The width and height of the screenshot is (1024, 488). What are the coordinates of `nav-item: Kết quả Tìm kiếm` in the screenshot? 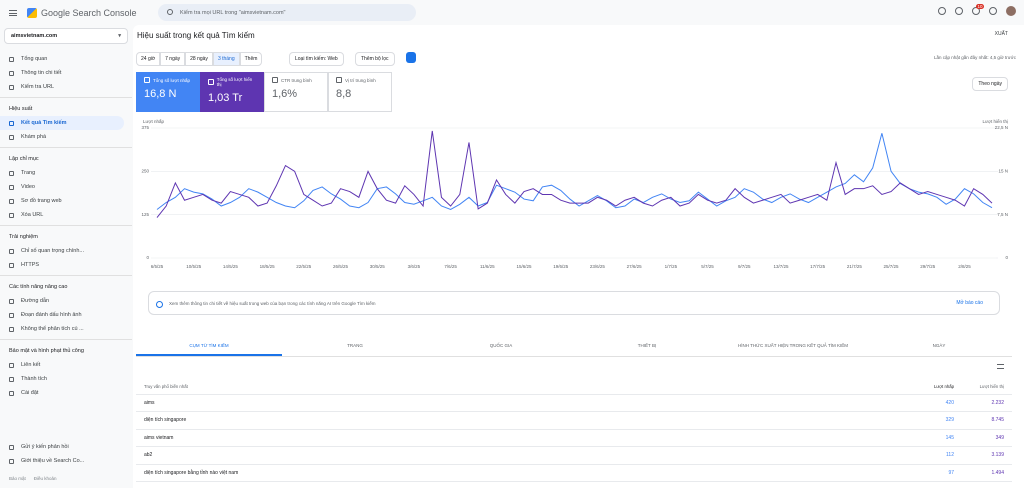 It's located at (62, 123).